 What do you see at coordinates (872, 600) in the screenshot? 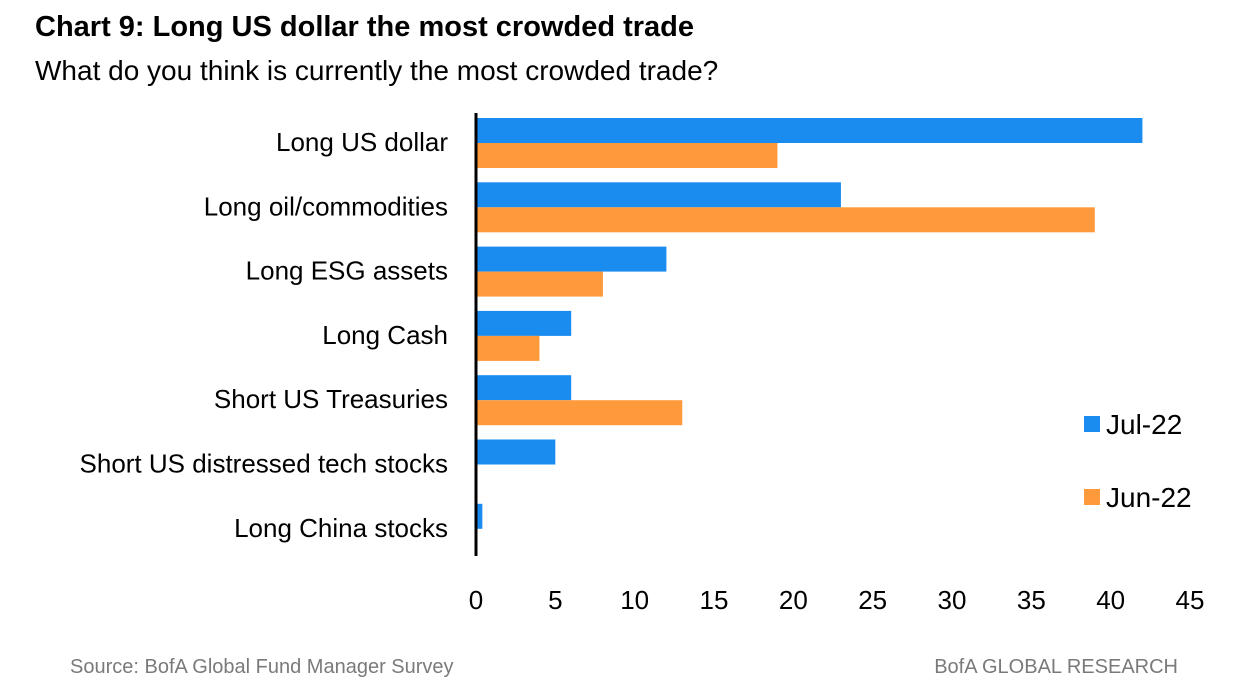
I see `x-tick-label-25: 25` at bounding box center [872, 600].